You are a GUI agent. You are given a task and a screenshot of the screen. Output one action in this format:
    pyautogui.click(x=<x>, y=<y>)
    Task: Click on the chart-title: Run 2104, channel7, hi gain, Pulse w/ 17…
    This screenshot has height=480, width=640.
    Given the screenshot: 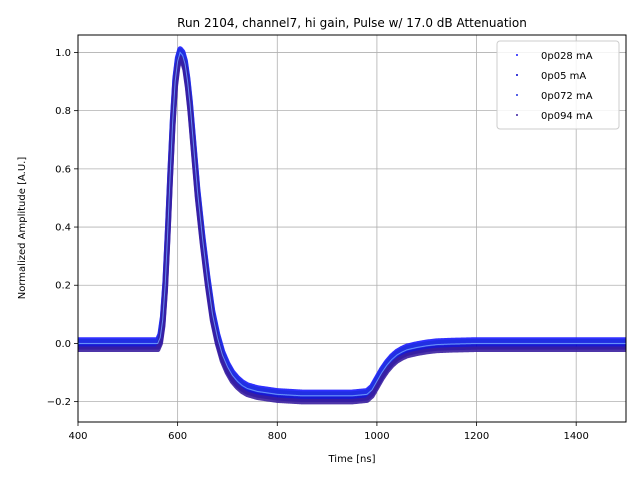 What is the action you would take?
    pyautogui.click(x=352, y=23)
    